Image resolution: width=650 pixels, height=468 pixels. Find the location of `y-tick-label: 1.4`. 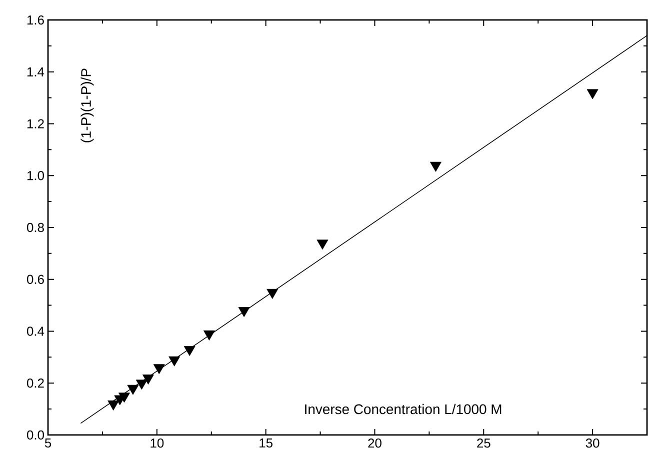

y-tick-label: 1.4 is located at coordinates (35, 71).